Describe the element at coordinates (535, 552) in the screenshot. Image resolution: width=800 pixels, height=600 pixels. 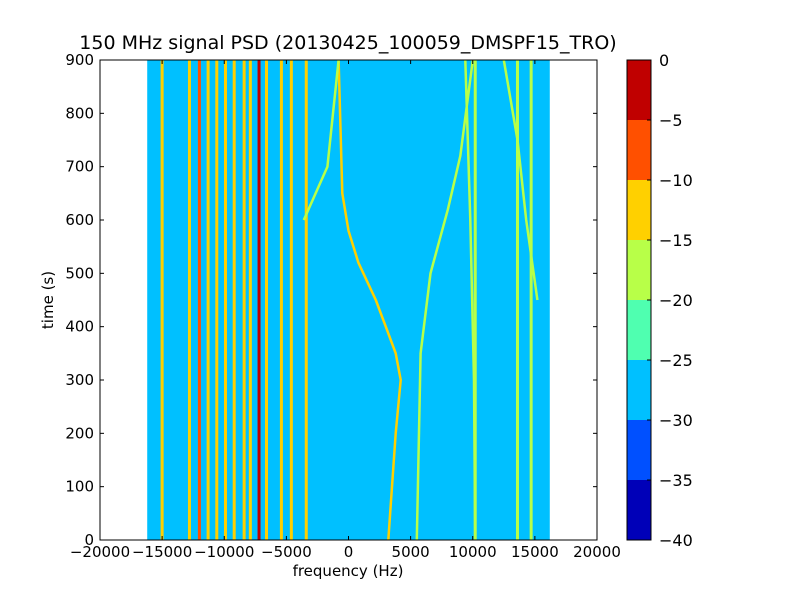
I see `x-tick-label-7: 15000` at that location.